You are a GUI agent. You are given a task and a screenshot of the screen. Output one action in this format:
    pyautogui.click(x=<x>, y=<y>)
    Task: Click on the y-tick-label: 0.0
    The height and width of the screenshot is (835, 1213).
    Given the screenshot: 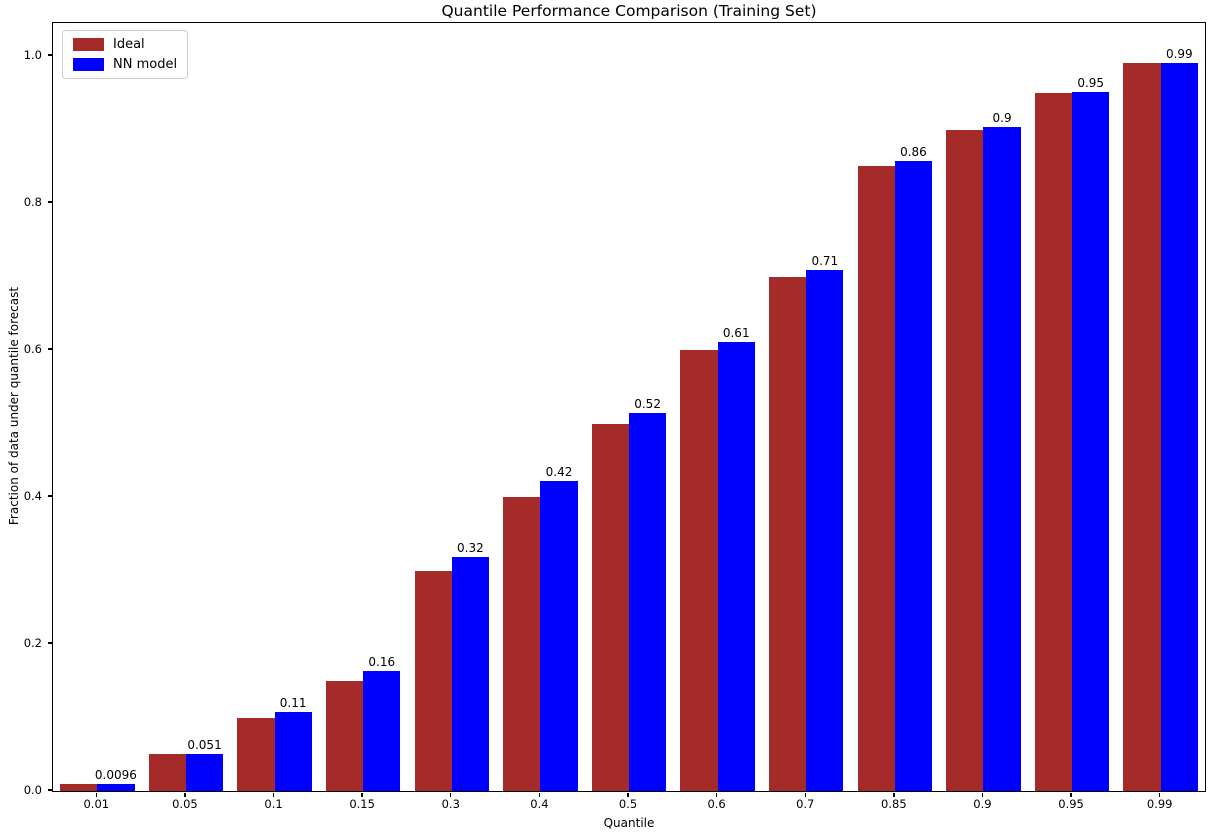 What is the action you would take?
    pyautogui.click(x=32, y=789)
    